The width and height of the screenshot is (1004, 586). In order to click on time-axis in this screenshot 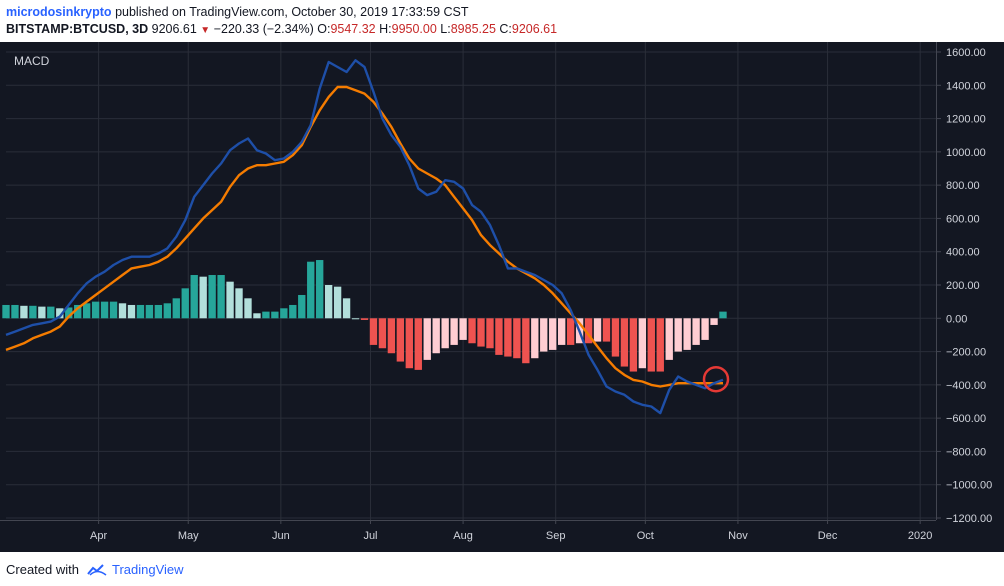, I will do `click(468, 536)`.